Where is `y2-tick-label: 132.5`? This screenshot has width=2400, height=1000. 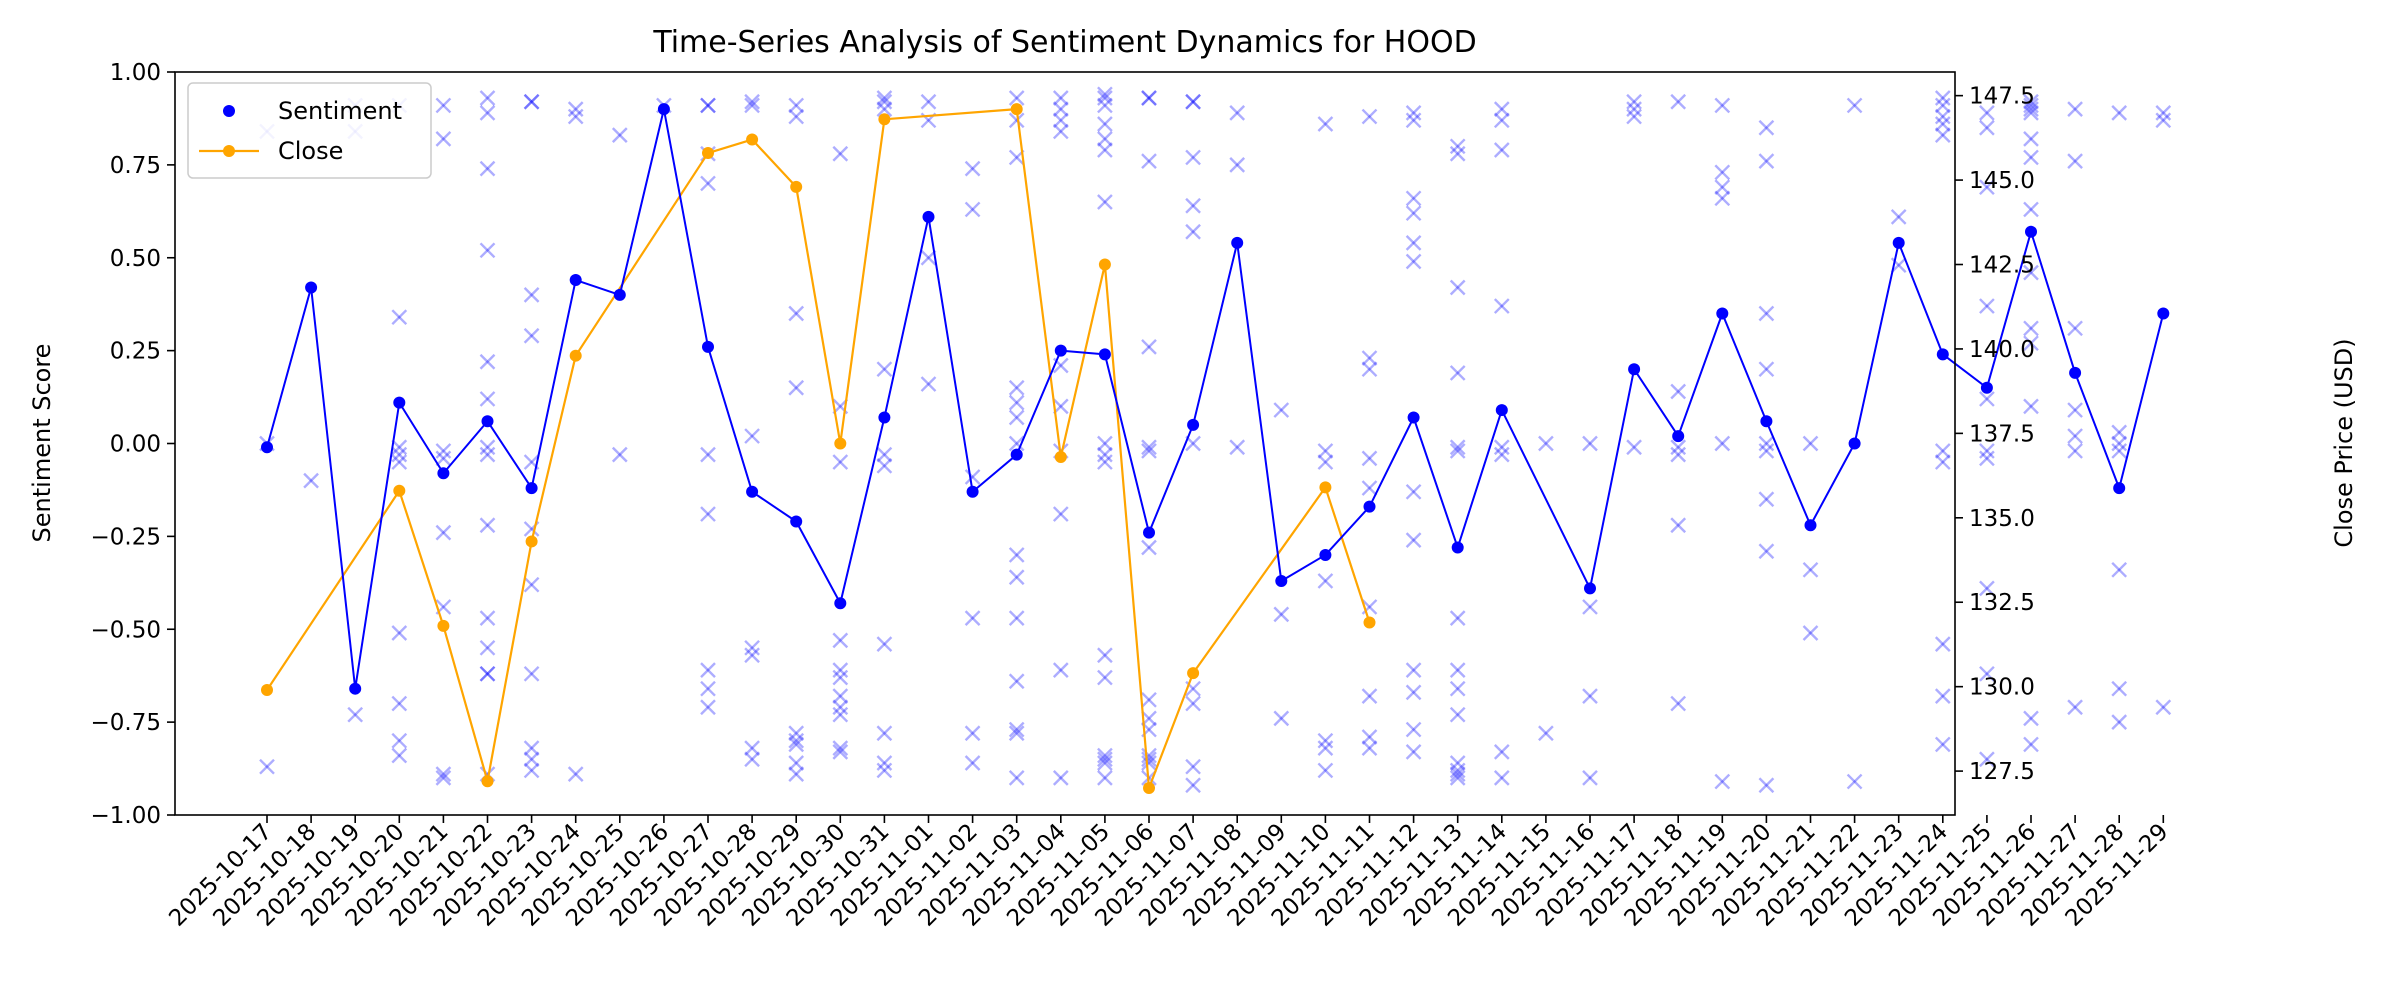 y2-tick-label: 132.5 is located at coordinates (2002, 603).